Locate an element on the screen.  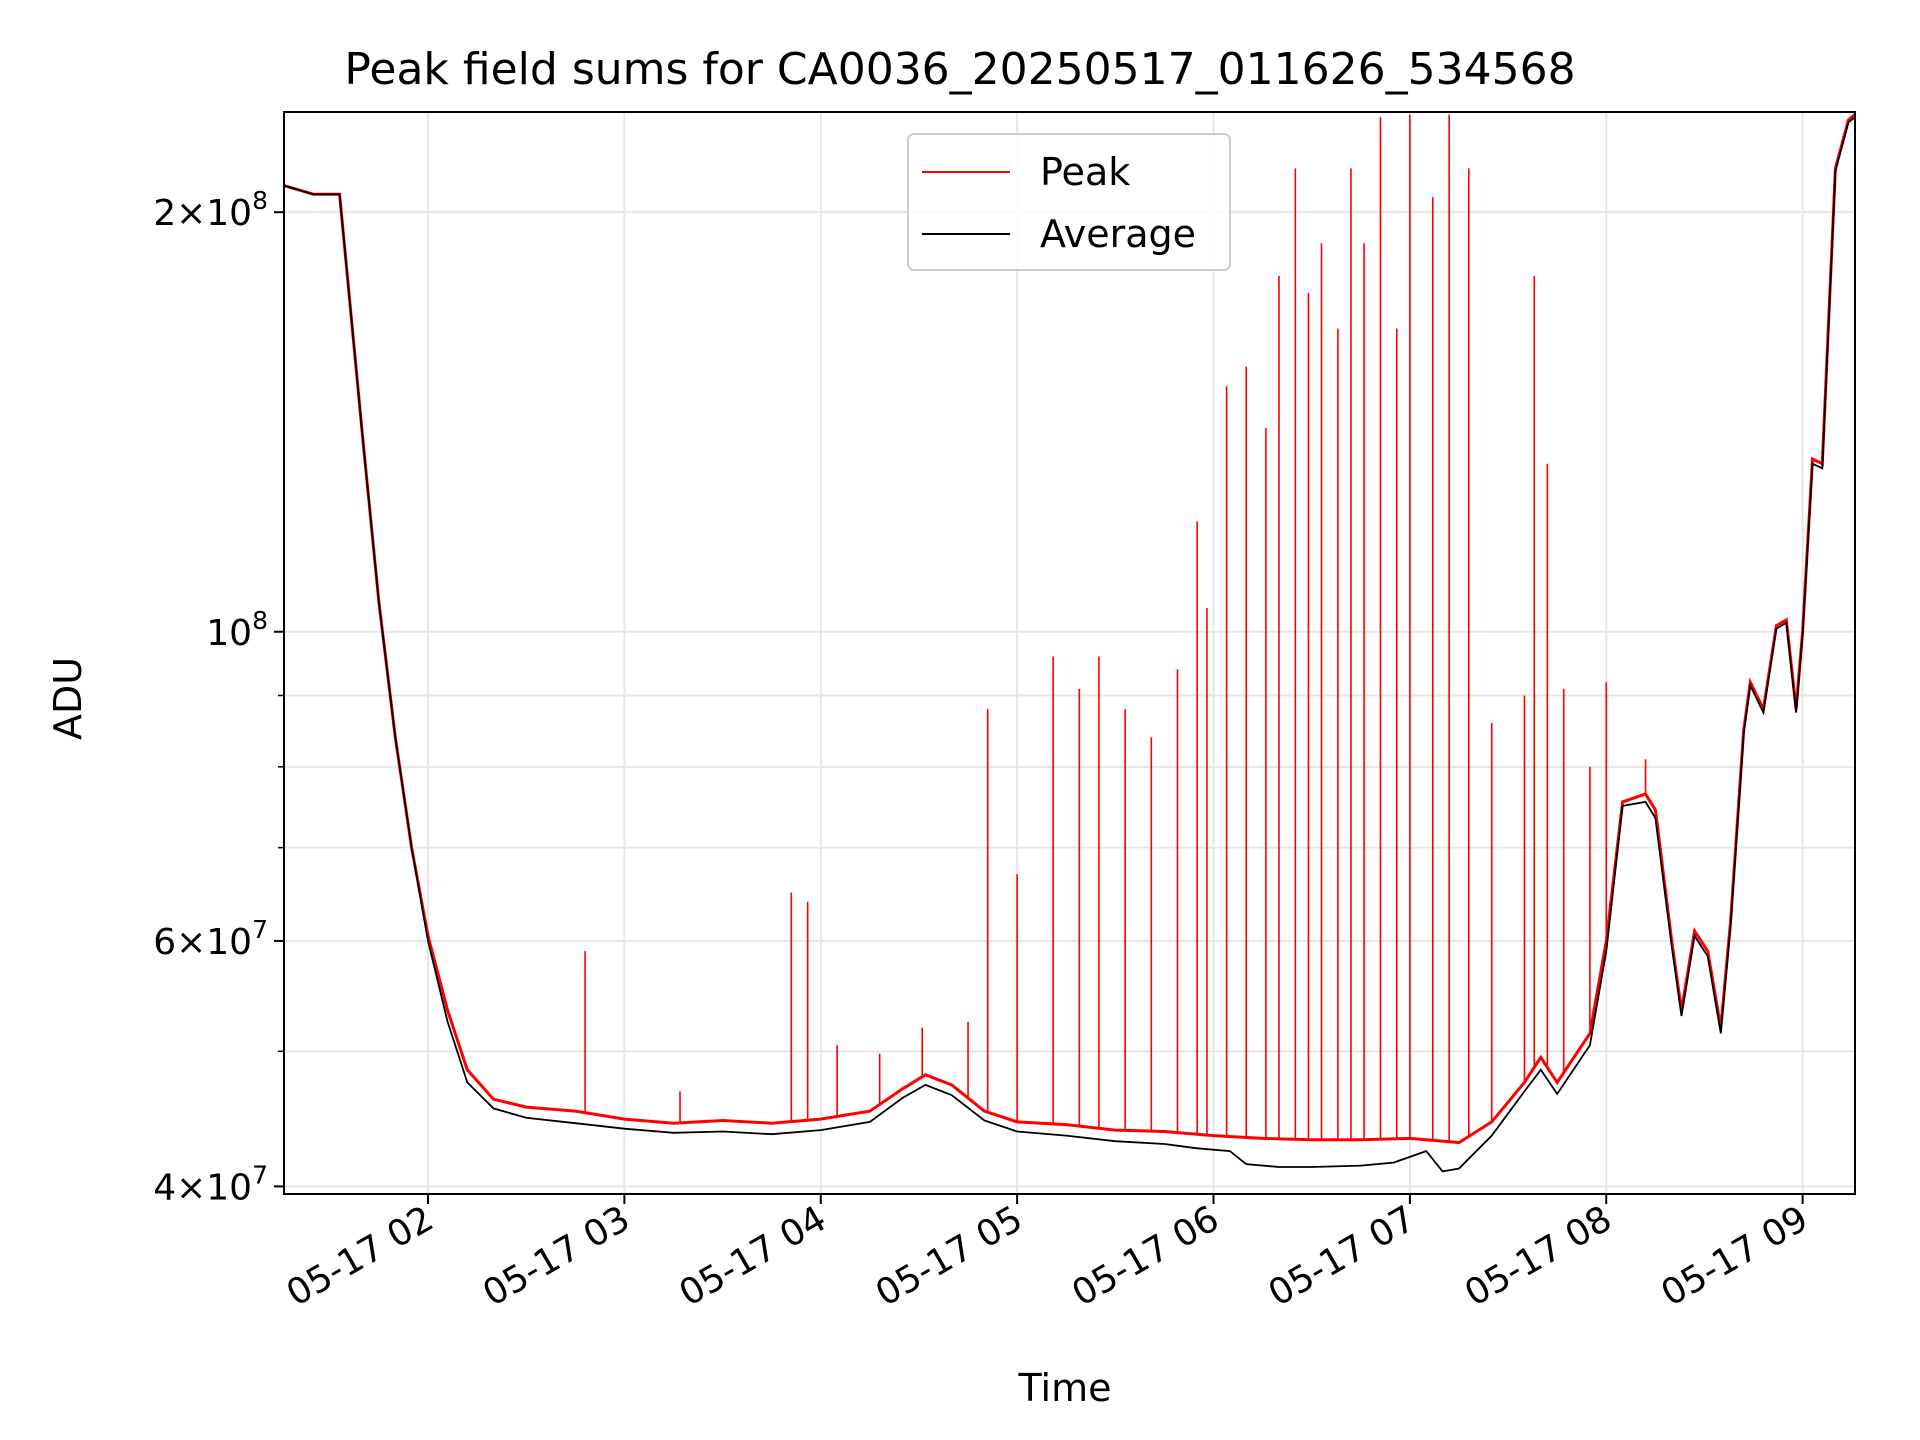
y-tick-label: 6×107 is located at coordinates (210, 939).